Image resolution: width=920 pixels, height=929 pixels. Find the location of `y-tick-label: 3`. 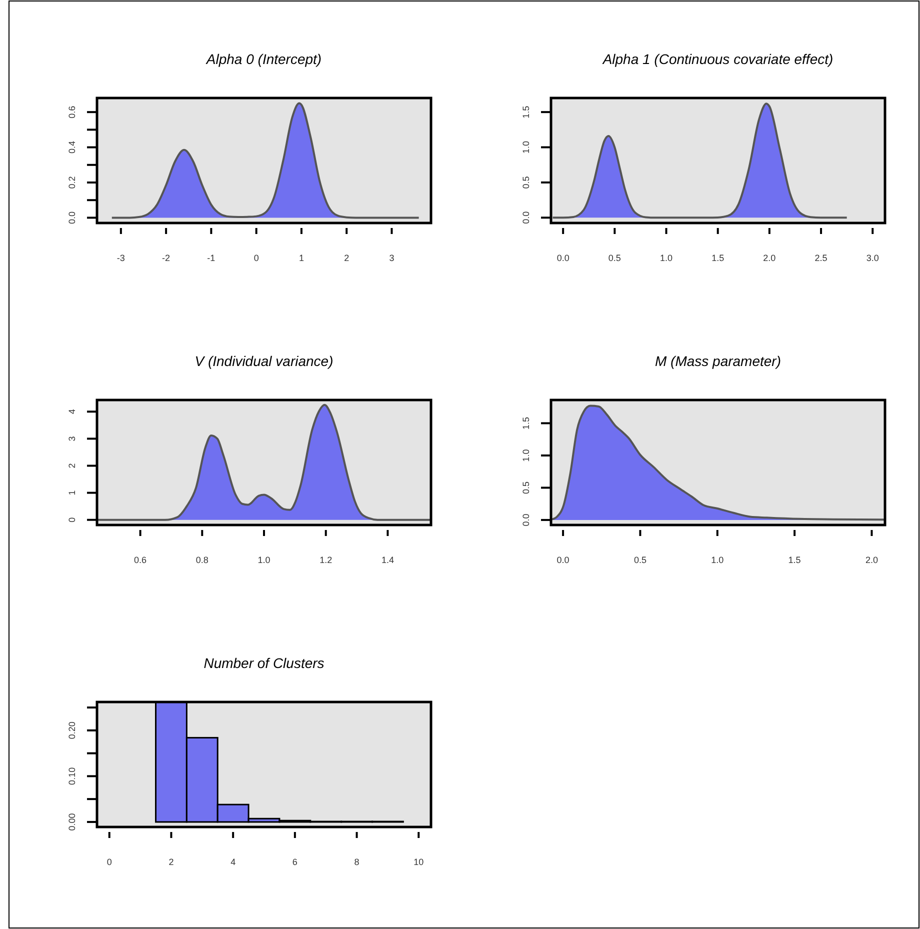

y-tick-label: 3 is located at coordinates (72, 439).